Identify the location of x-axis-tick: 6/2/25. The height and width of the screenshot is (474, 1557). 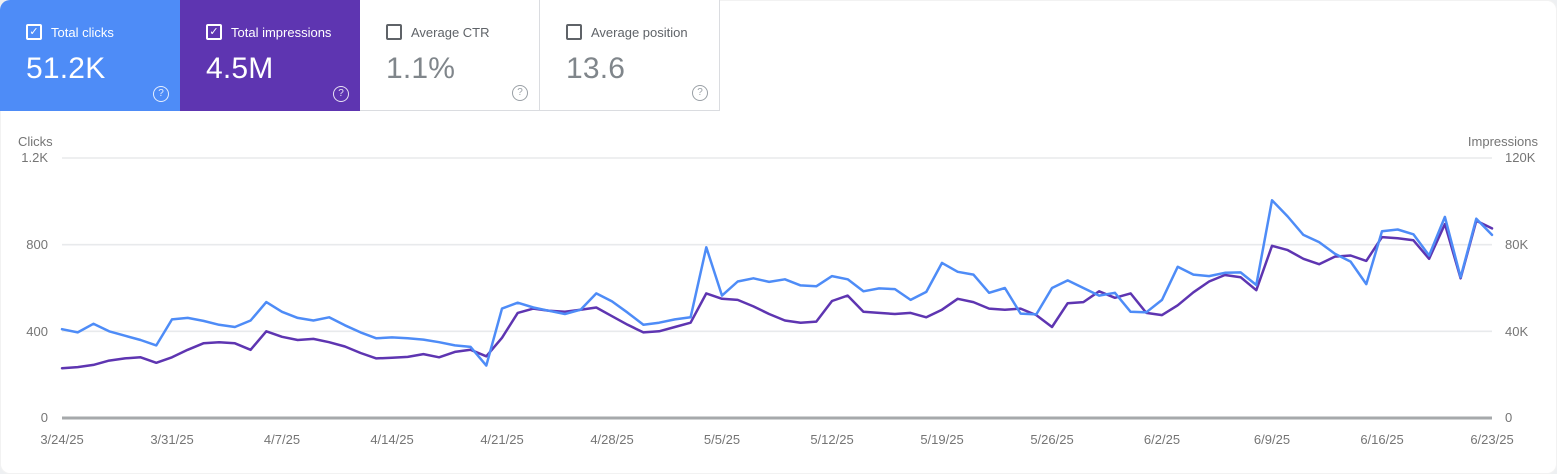
(1162, 439).